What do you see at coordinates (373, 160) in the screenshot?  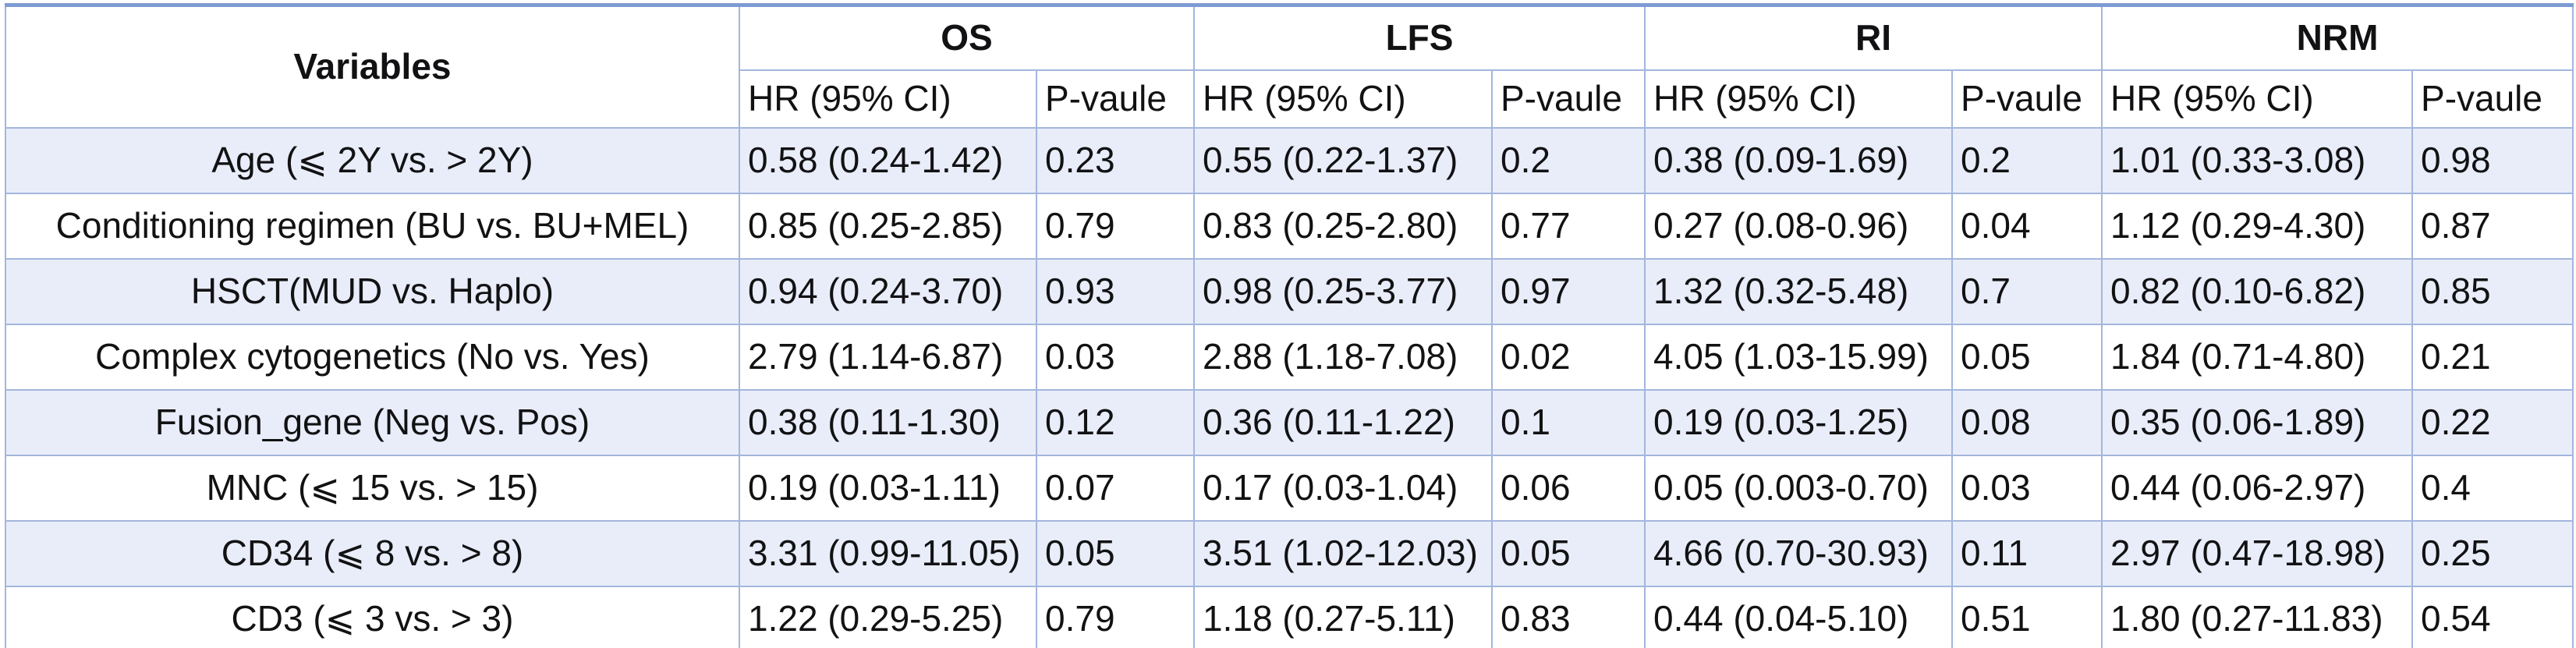 I see `variable-label: Age (⩽ 2Y vs. > 2Y)` at bounding box center [373, 160].